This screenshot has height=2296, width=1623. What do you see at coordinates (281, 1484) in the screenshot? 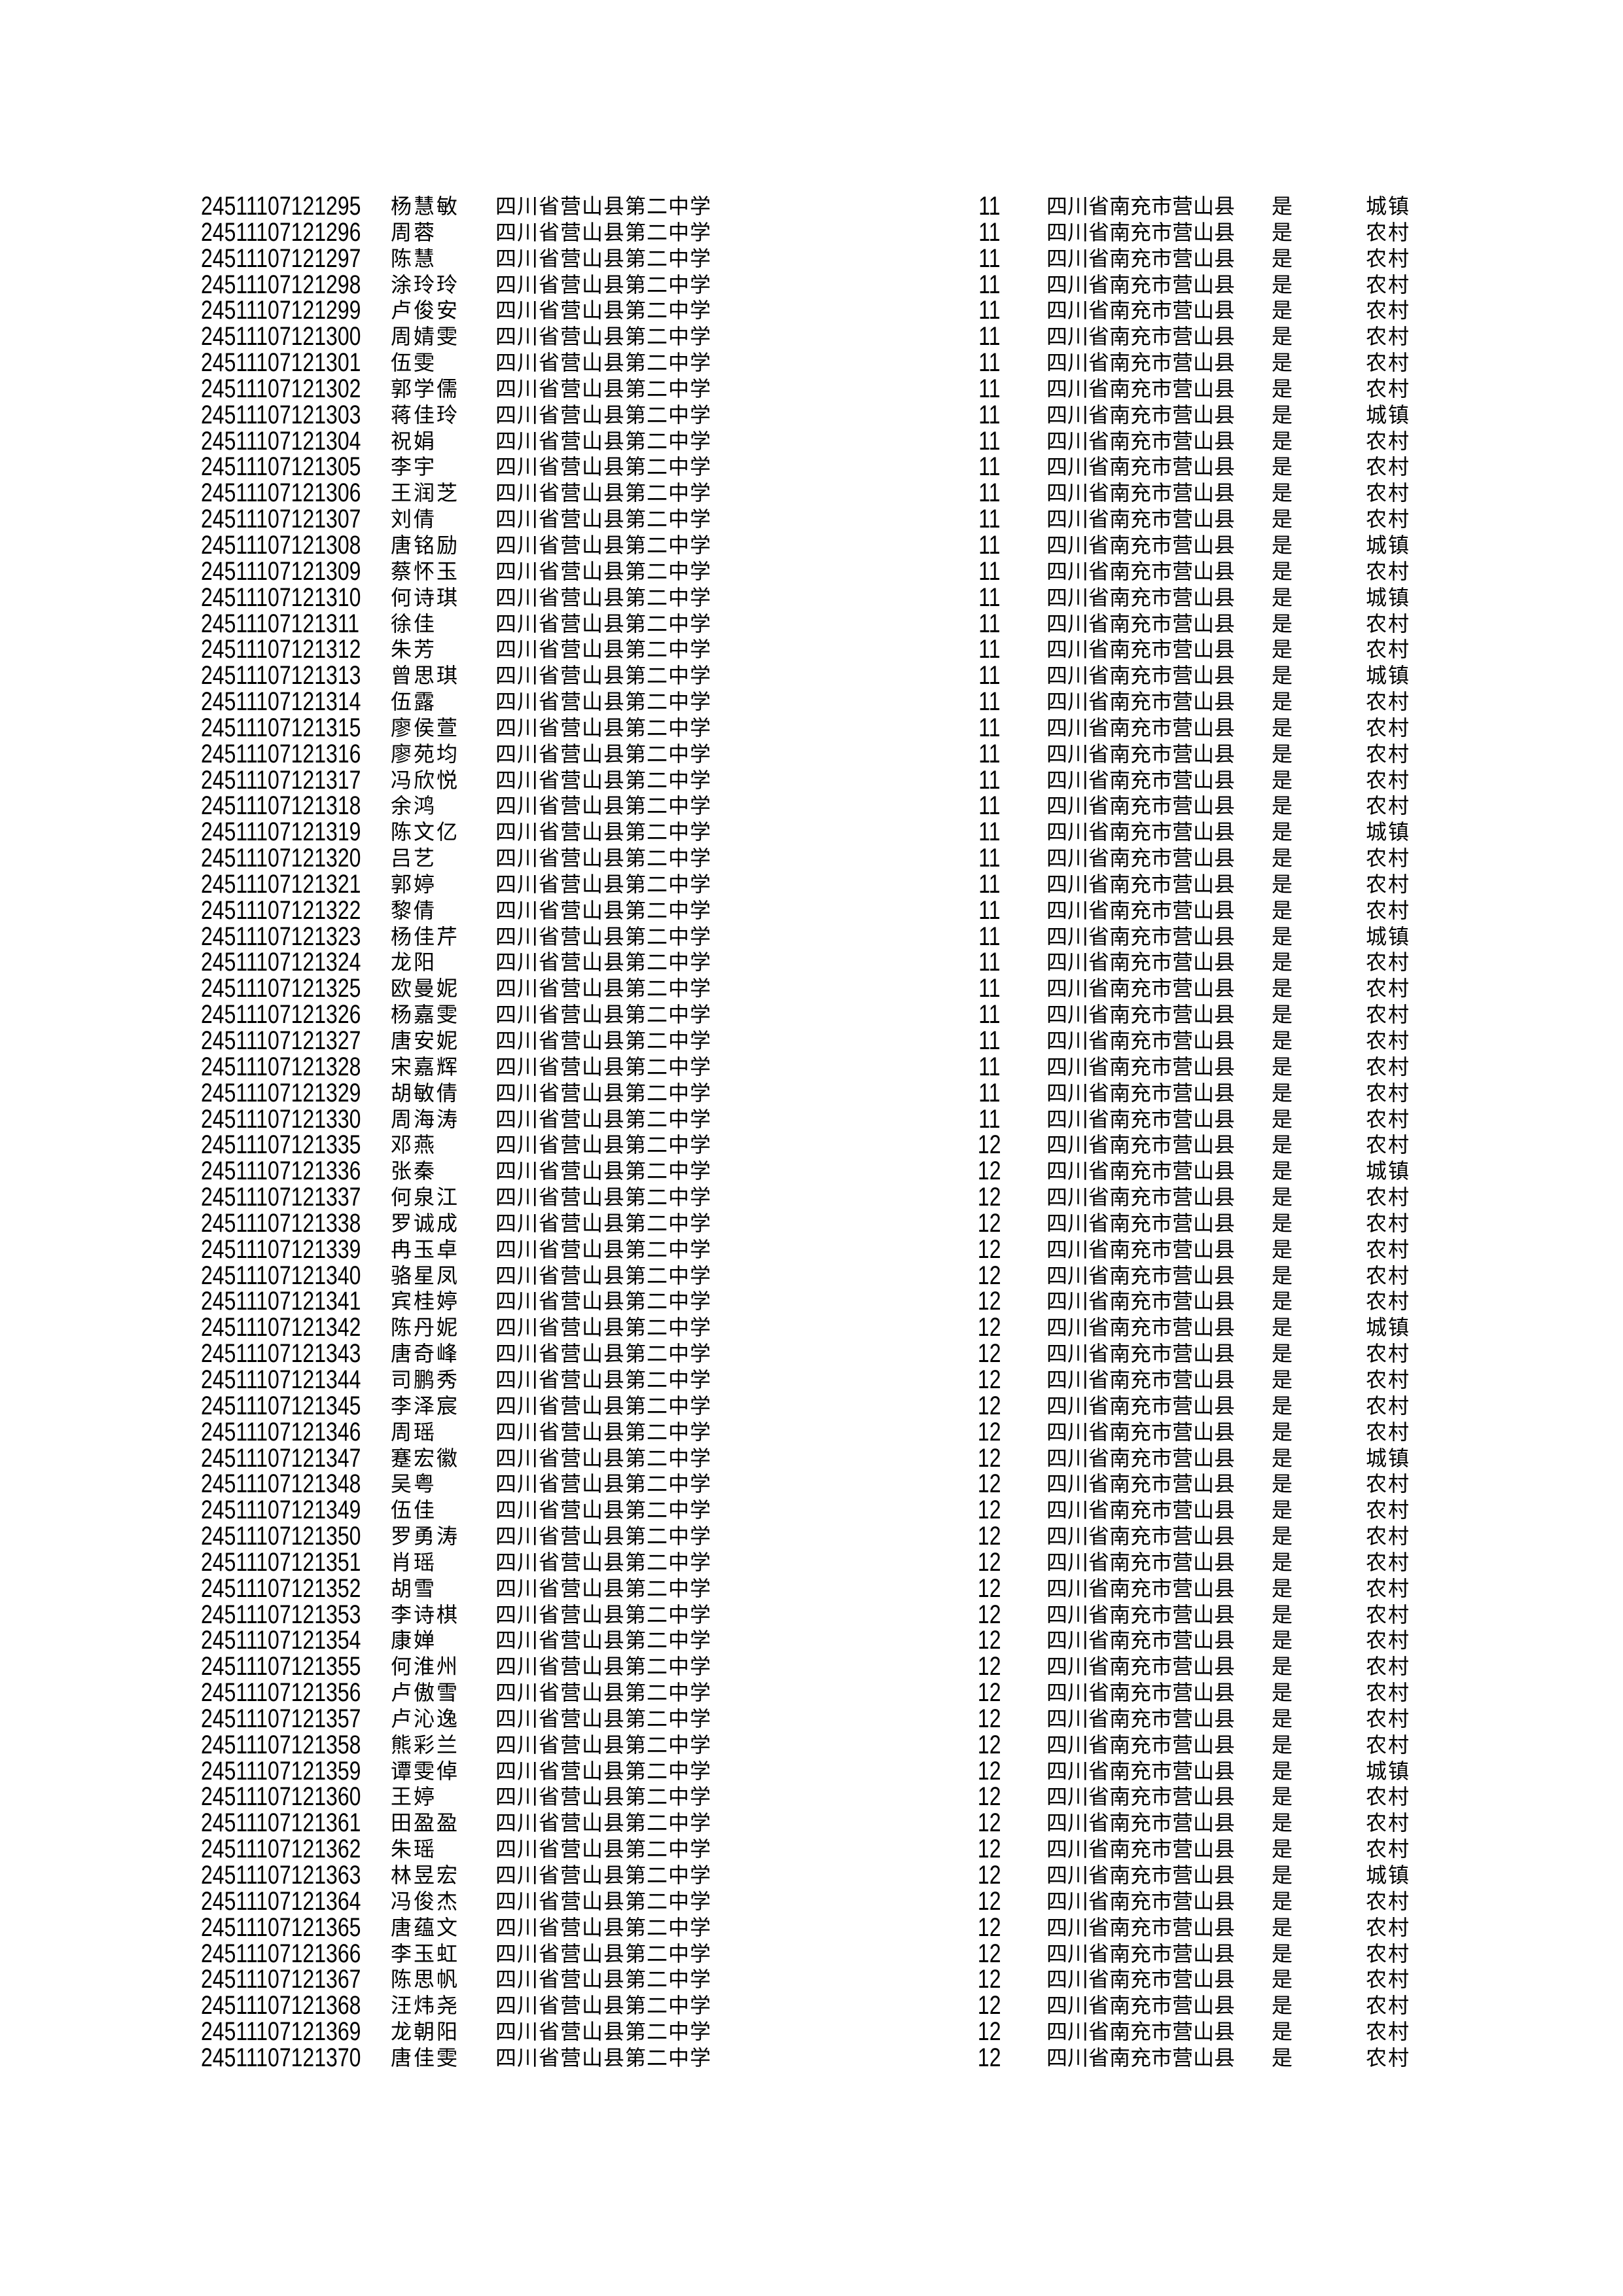
I see `exam-id-cell-value: 24511107121348` at bounding box center [281, 1484].